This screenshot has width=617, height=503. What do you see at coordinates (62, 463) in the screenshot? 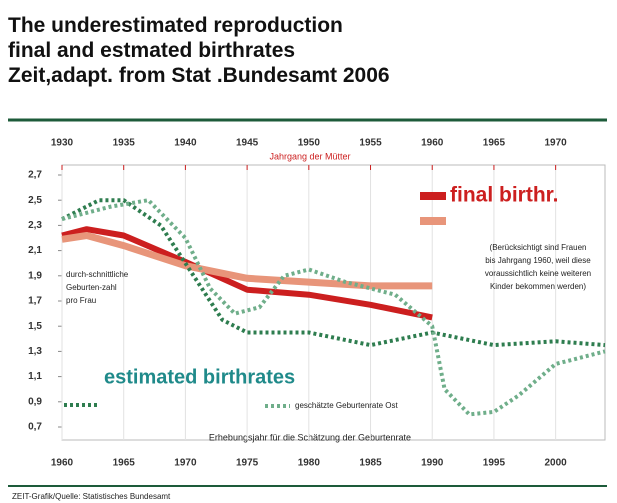
I see `x-tick-label: 1960` at bounding box center [62, 463].